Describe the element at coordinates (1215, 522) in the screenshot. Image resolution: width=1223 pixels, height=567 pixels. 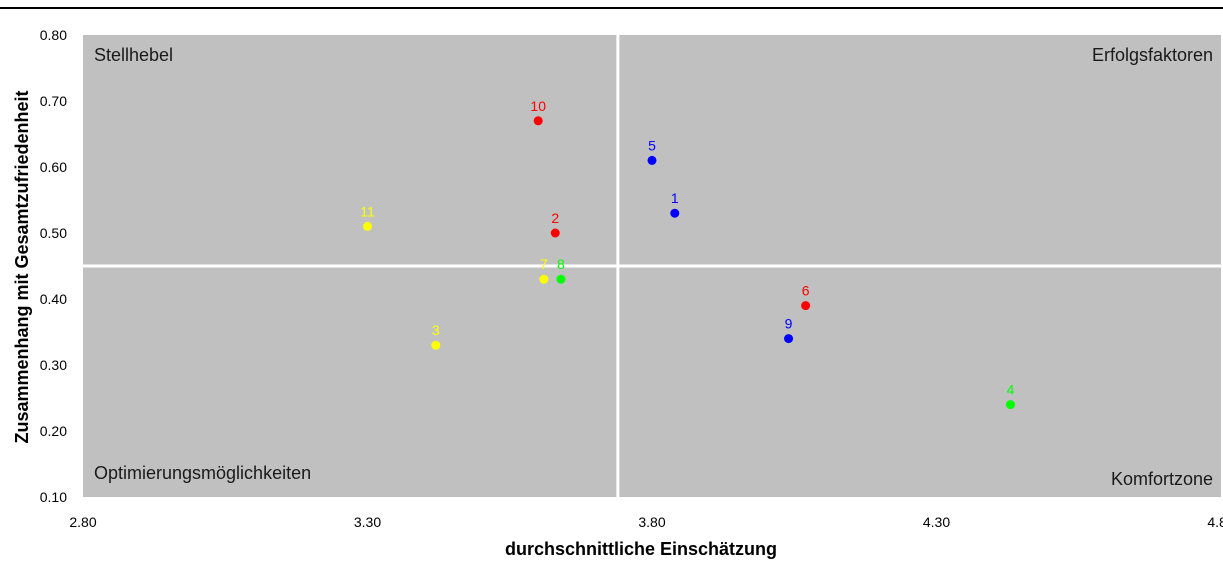
I see `x-tick-label: 4.80` at that location.